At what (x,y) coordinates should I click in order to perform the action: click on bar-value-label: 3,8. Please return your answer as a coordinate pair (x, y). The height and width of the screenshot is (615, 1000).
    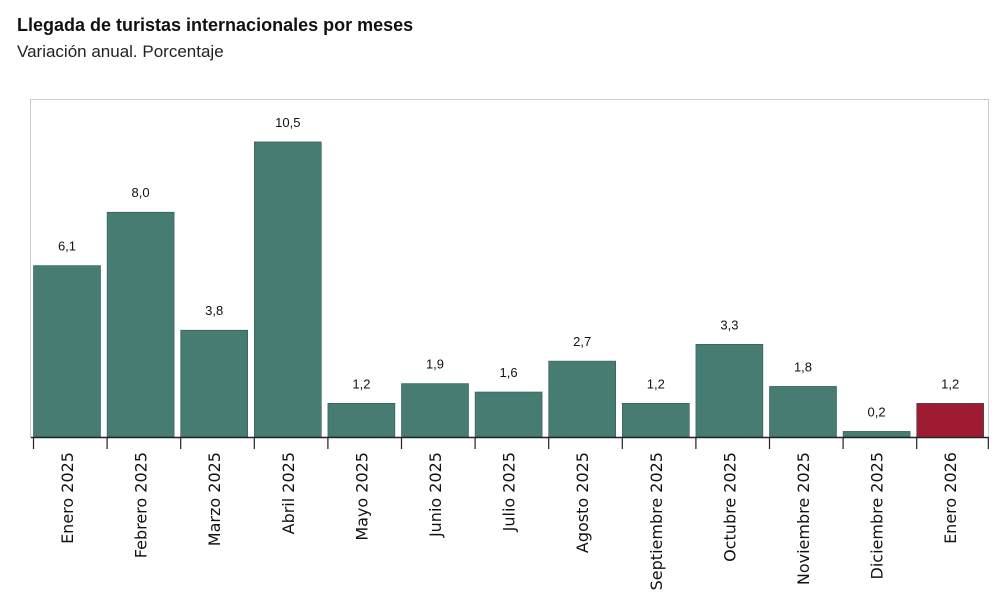
    Looking at the image, I should click on (214, 310).